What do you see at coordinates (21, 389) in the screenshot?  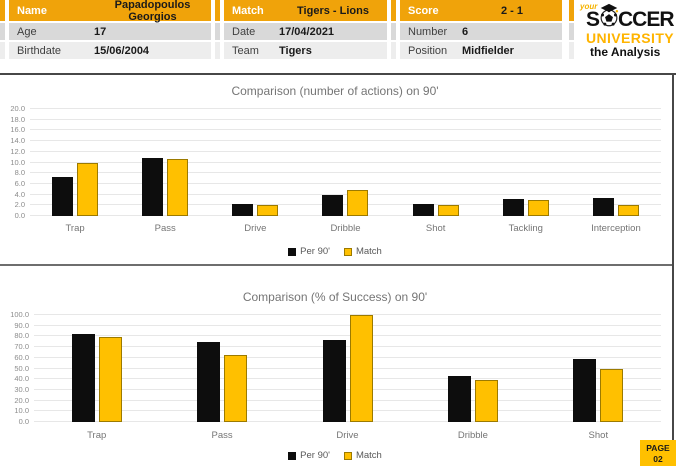 I see `y-tick-label: 30.0` at bounding box center [21, 389].